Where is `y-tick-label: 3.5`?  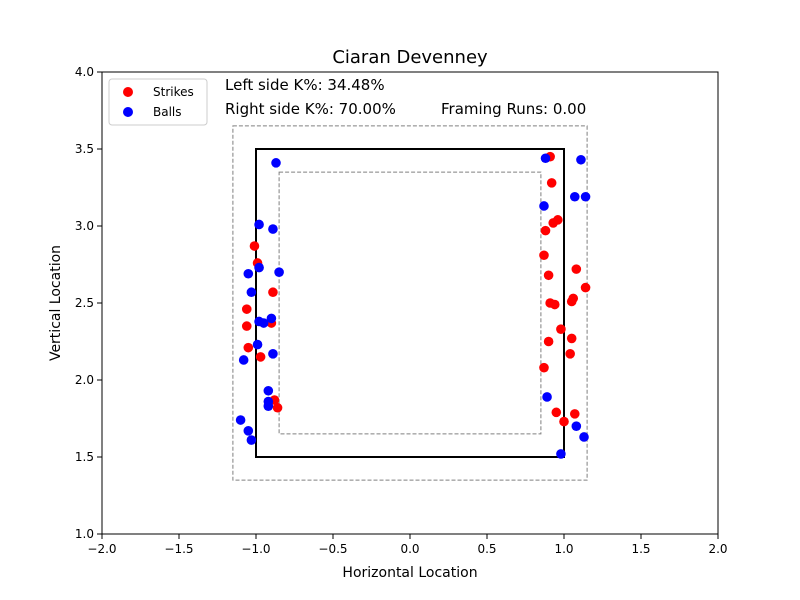 y-tick-label: 3.5 is located at coordinates (84, 149).